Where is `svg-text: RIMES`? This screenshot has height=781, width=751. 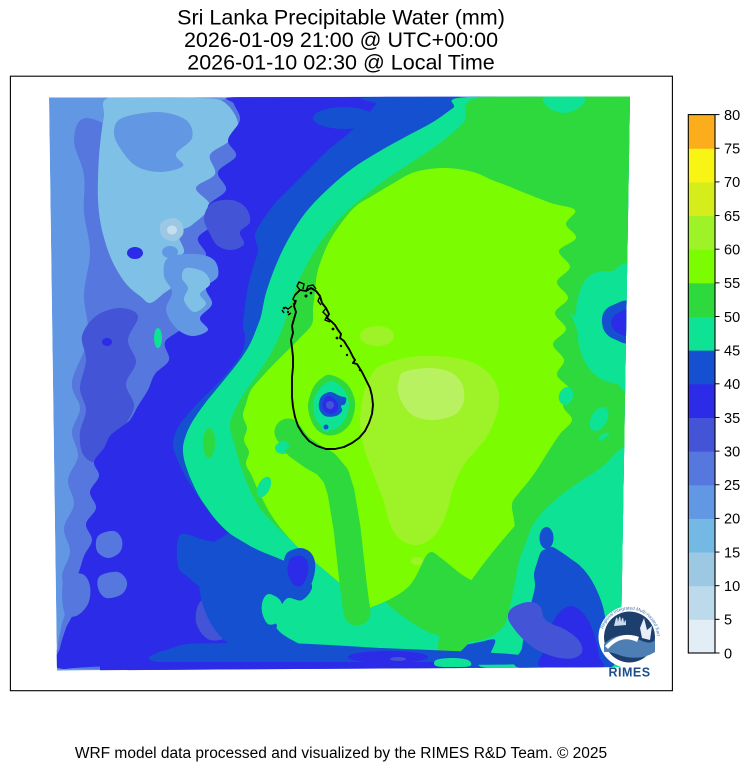
svg-text: RIMES is located at coordinates (629, 673).